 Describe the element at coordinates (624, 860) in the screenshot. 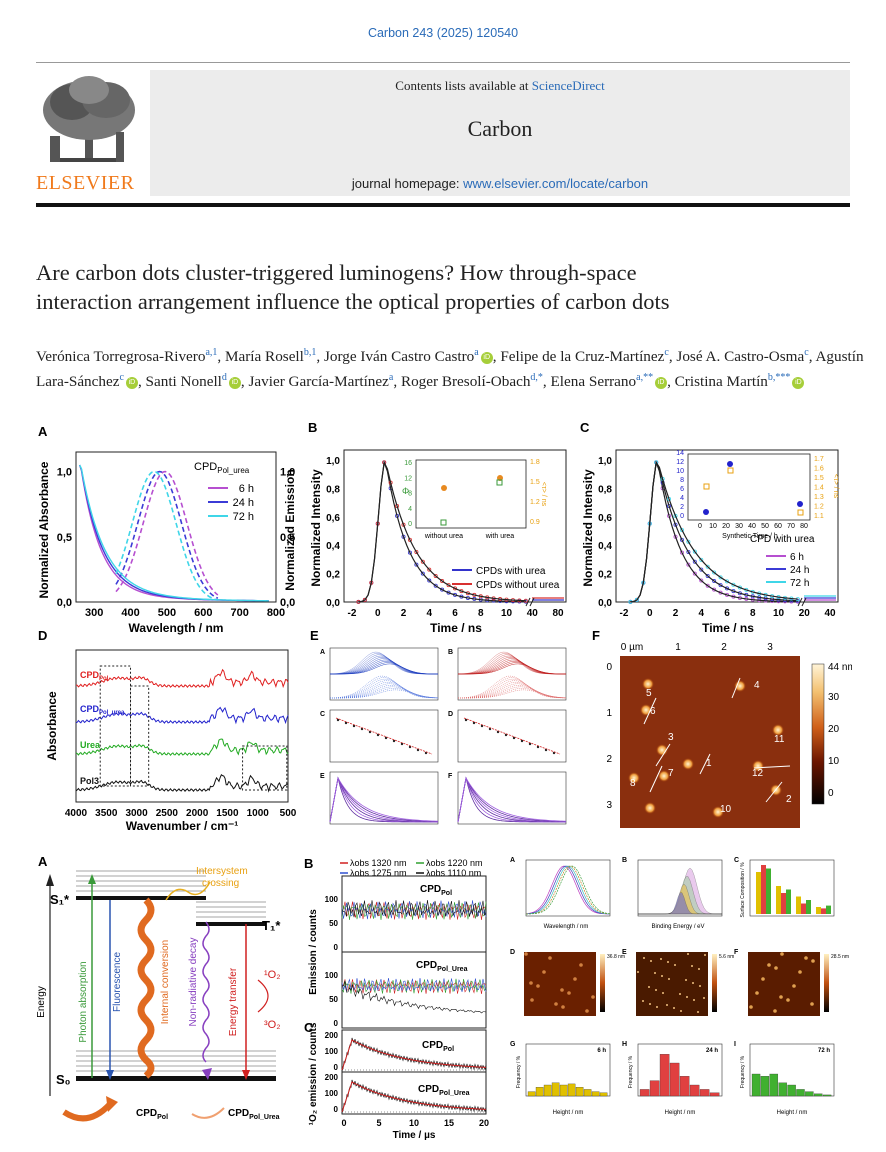

I see `sub-label: B` at that location.